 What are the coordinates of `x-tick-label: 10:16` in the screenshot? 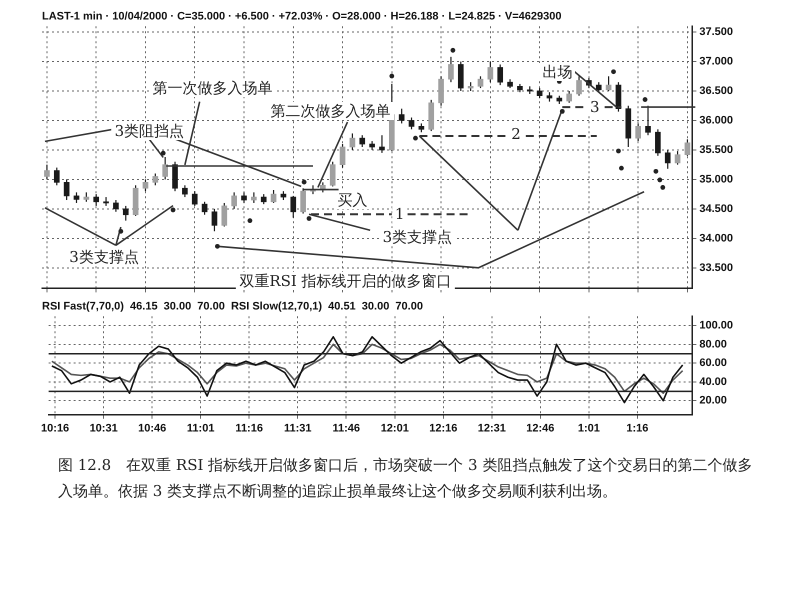 It's located at (55, 428).